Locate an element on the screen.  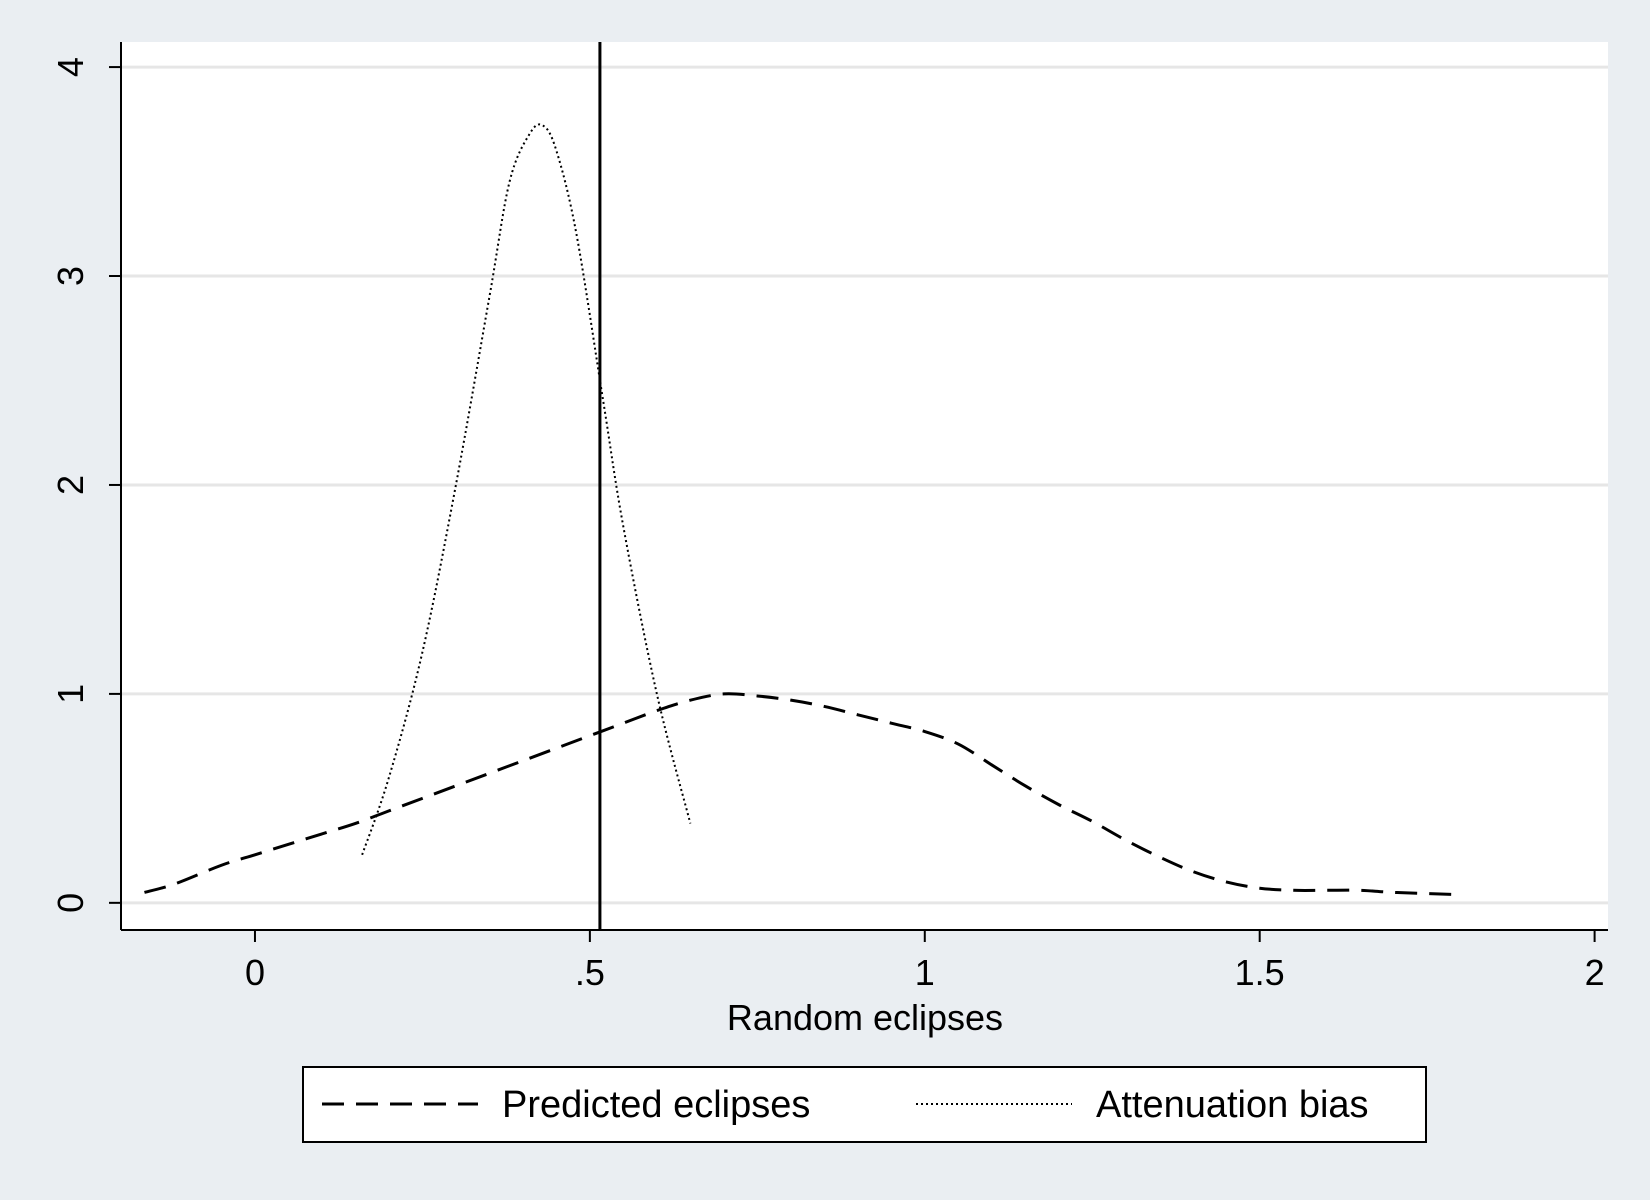
series-line-attenuation-bias is located at coordinates (526, 489).